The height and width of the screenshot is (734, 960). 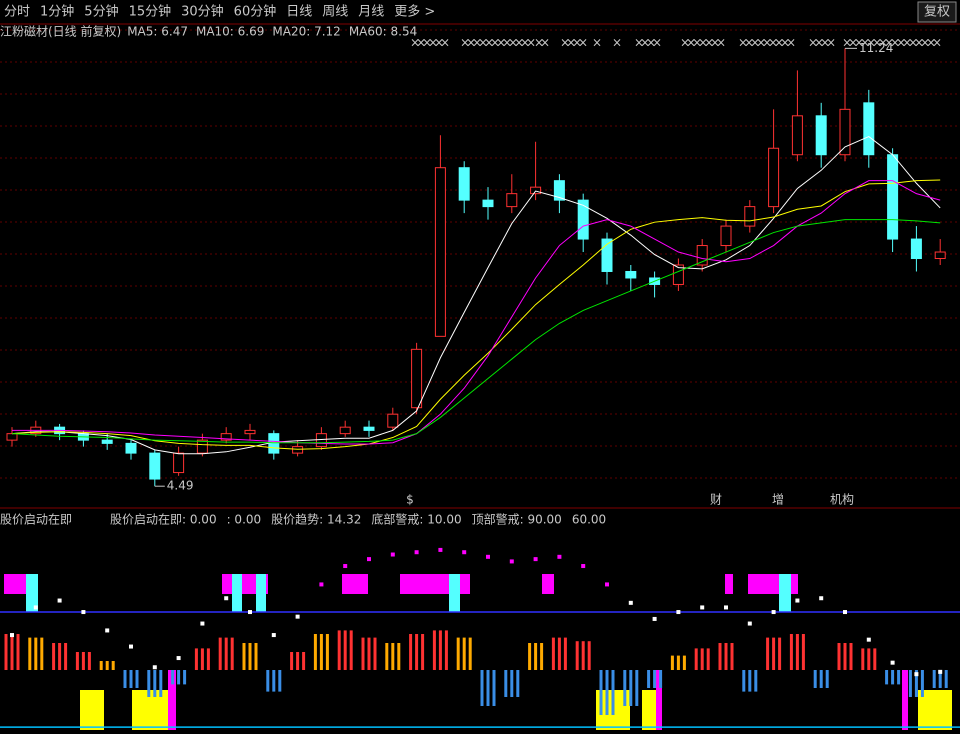 I want to click on toolbar-item: 分时, so click(x=17, y=12).